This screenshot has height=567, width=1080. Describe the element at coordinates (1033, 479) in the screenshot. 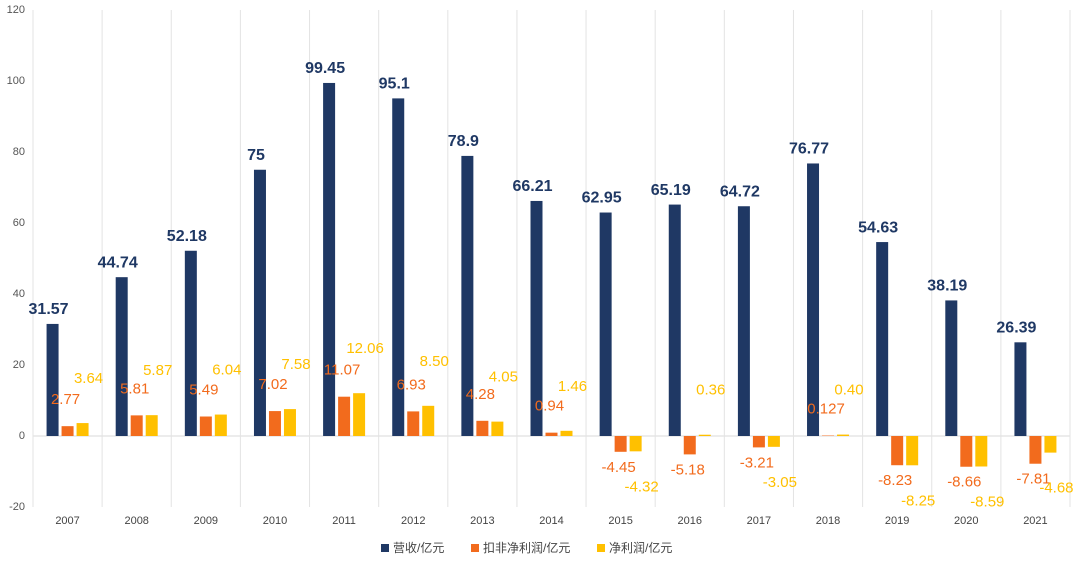

I see `data-label: -7.81` at that location.